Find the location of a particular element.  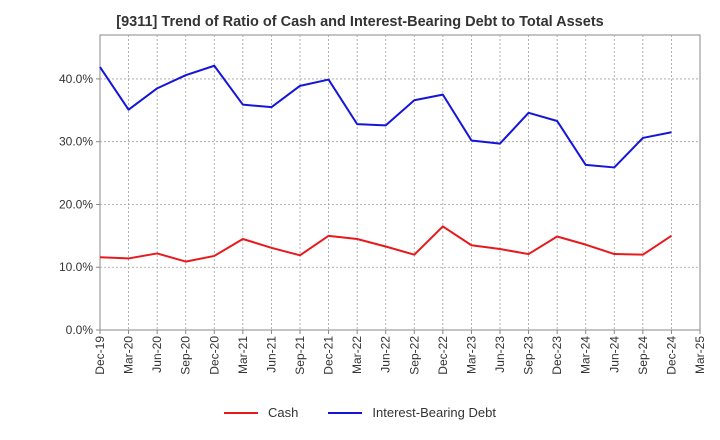

legend: Cash Interest-Bearing Debt is located at coordinates (360, 412).